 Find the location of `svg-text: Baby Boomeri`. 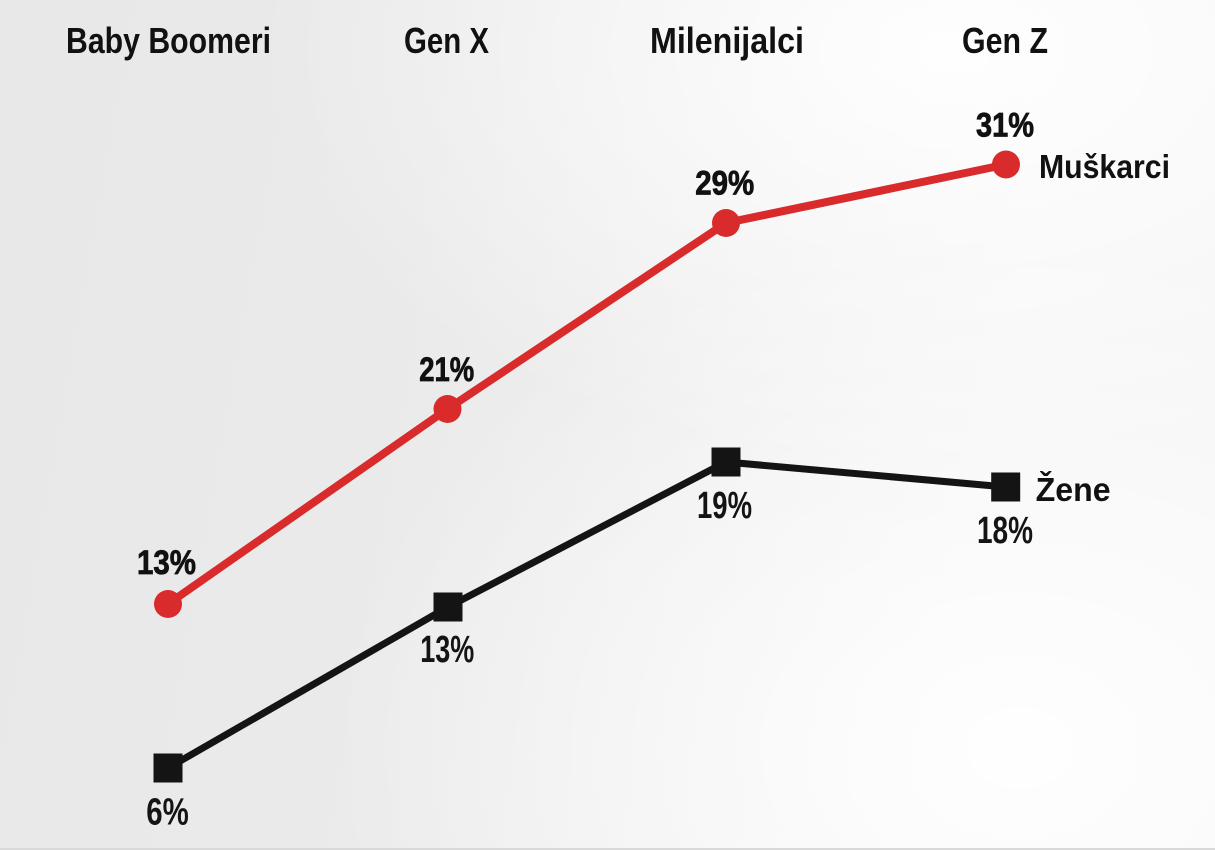

svg-text: Baby Boomeri is located at coordinates (168, 40).